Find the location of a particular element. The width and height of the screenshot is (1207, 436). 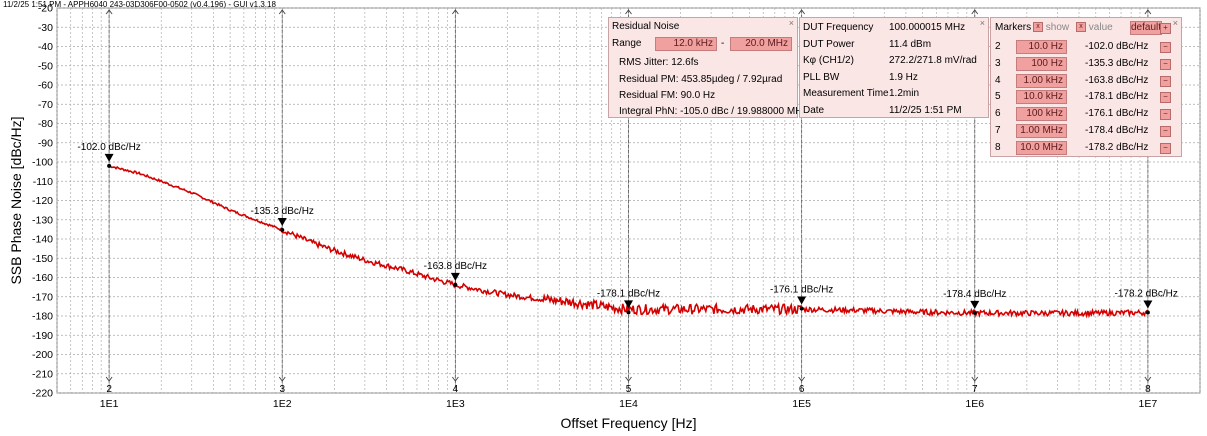

marker-id: 3 is located at coordinates (998, 63).